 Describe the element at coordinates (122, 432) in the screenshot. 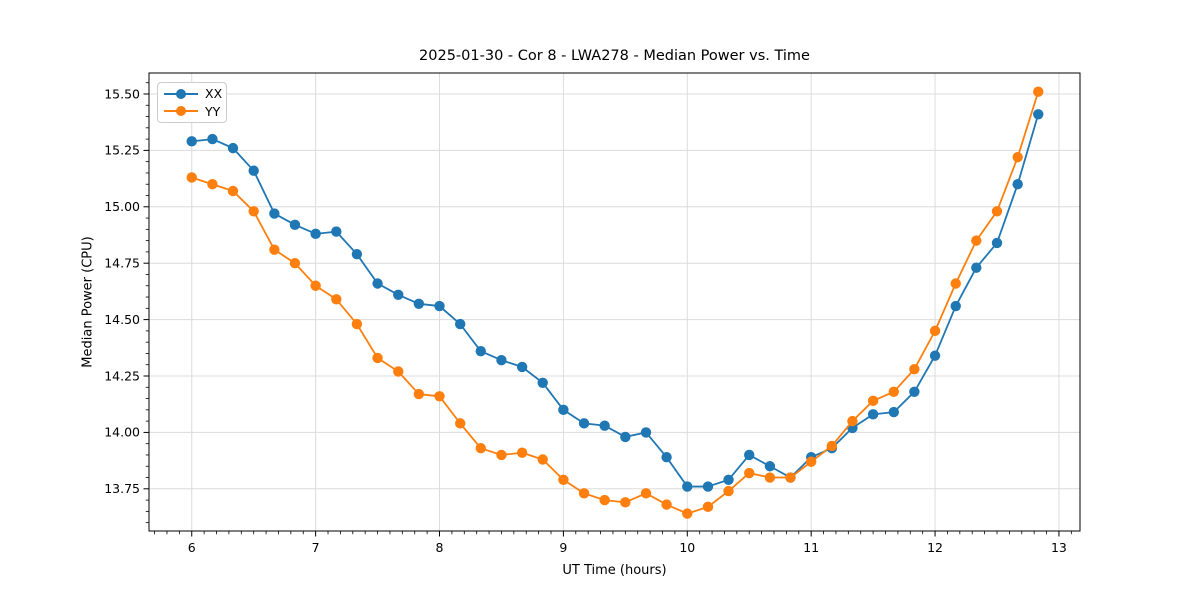

I see `y-tick-label: 14.00` at that location.